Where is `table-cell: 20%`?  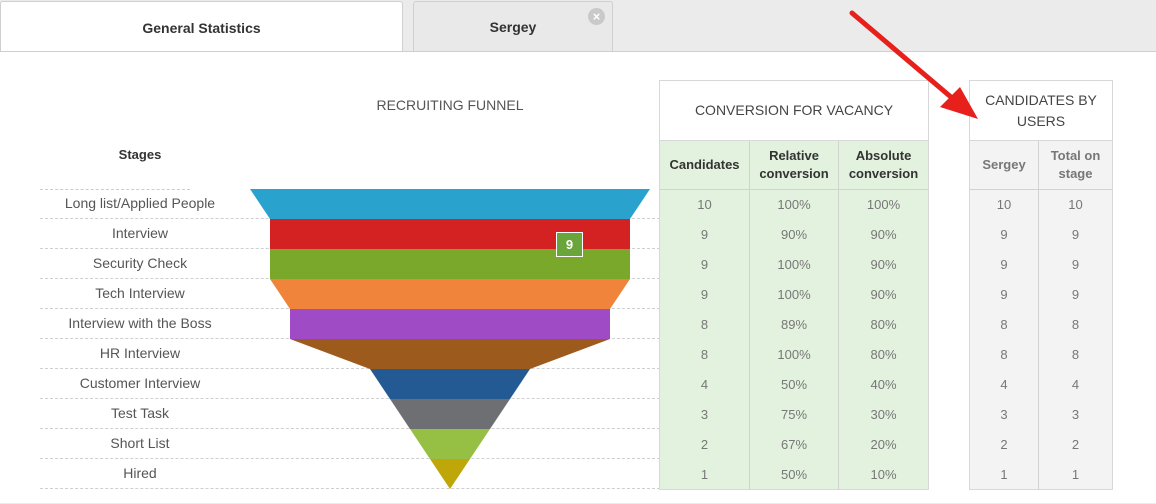 table-cell: 20% is located at coordinates (883, 444).